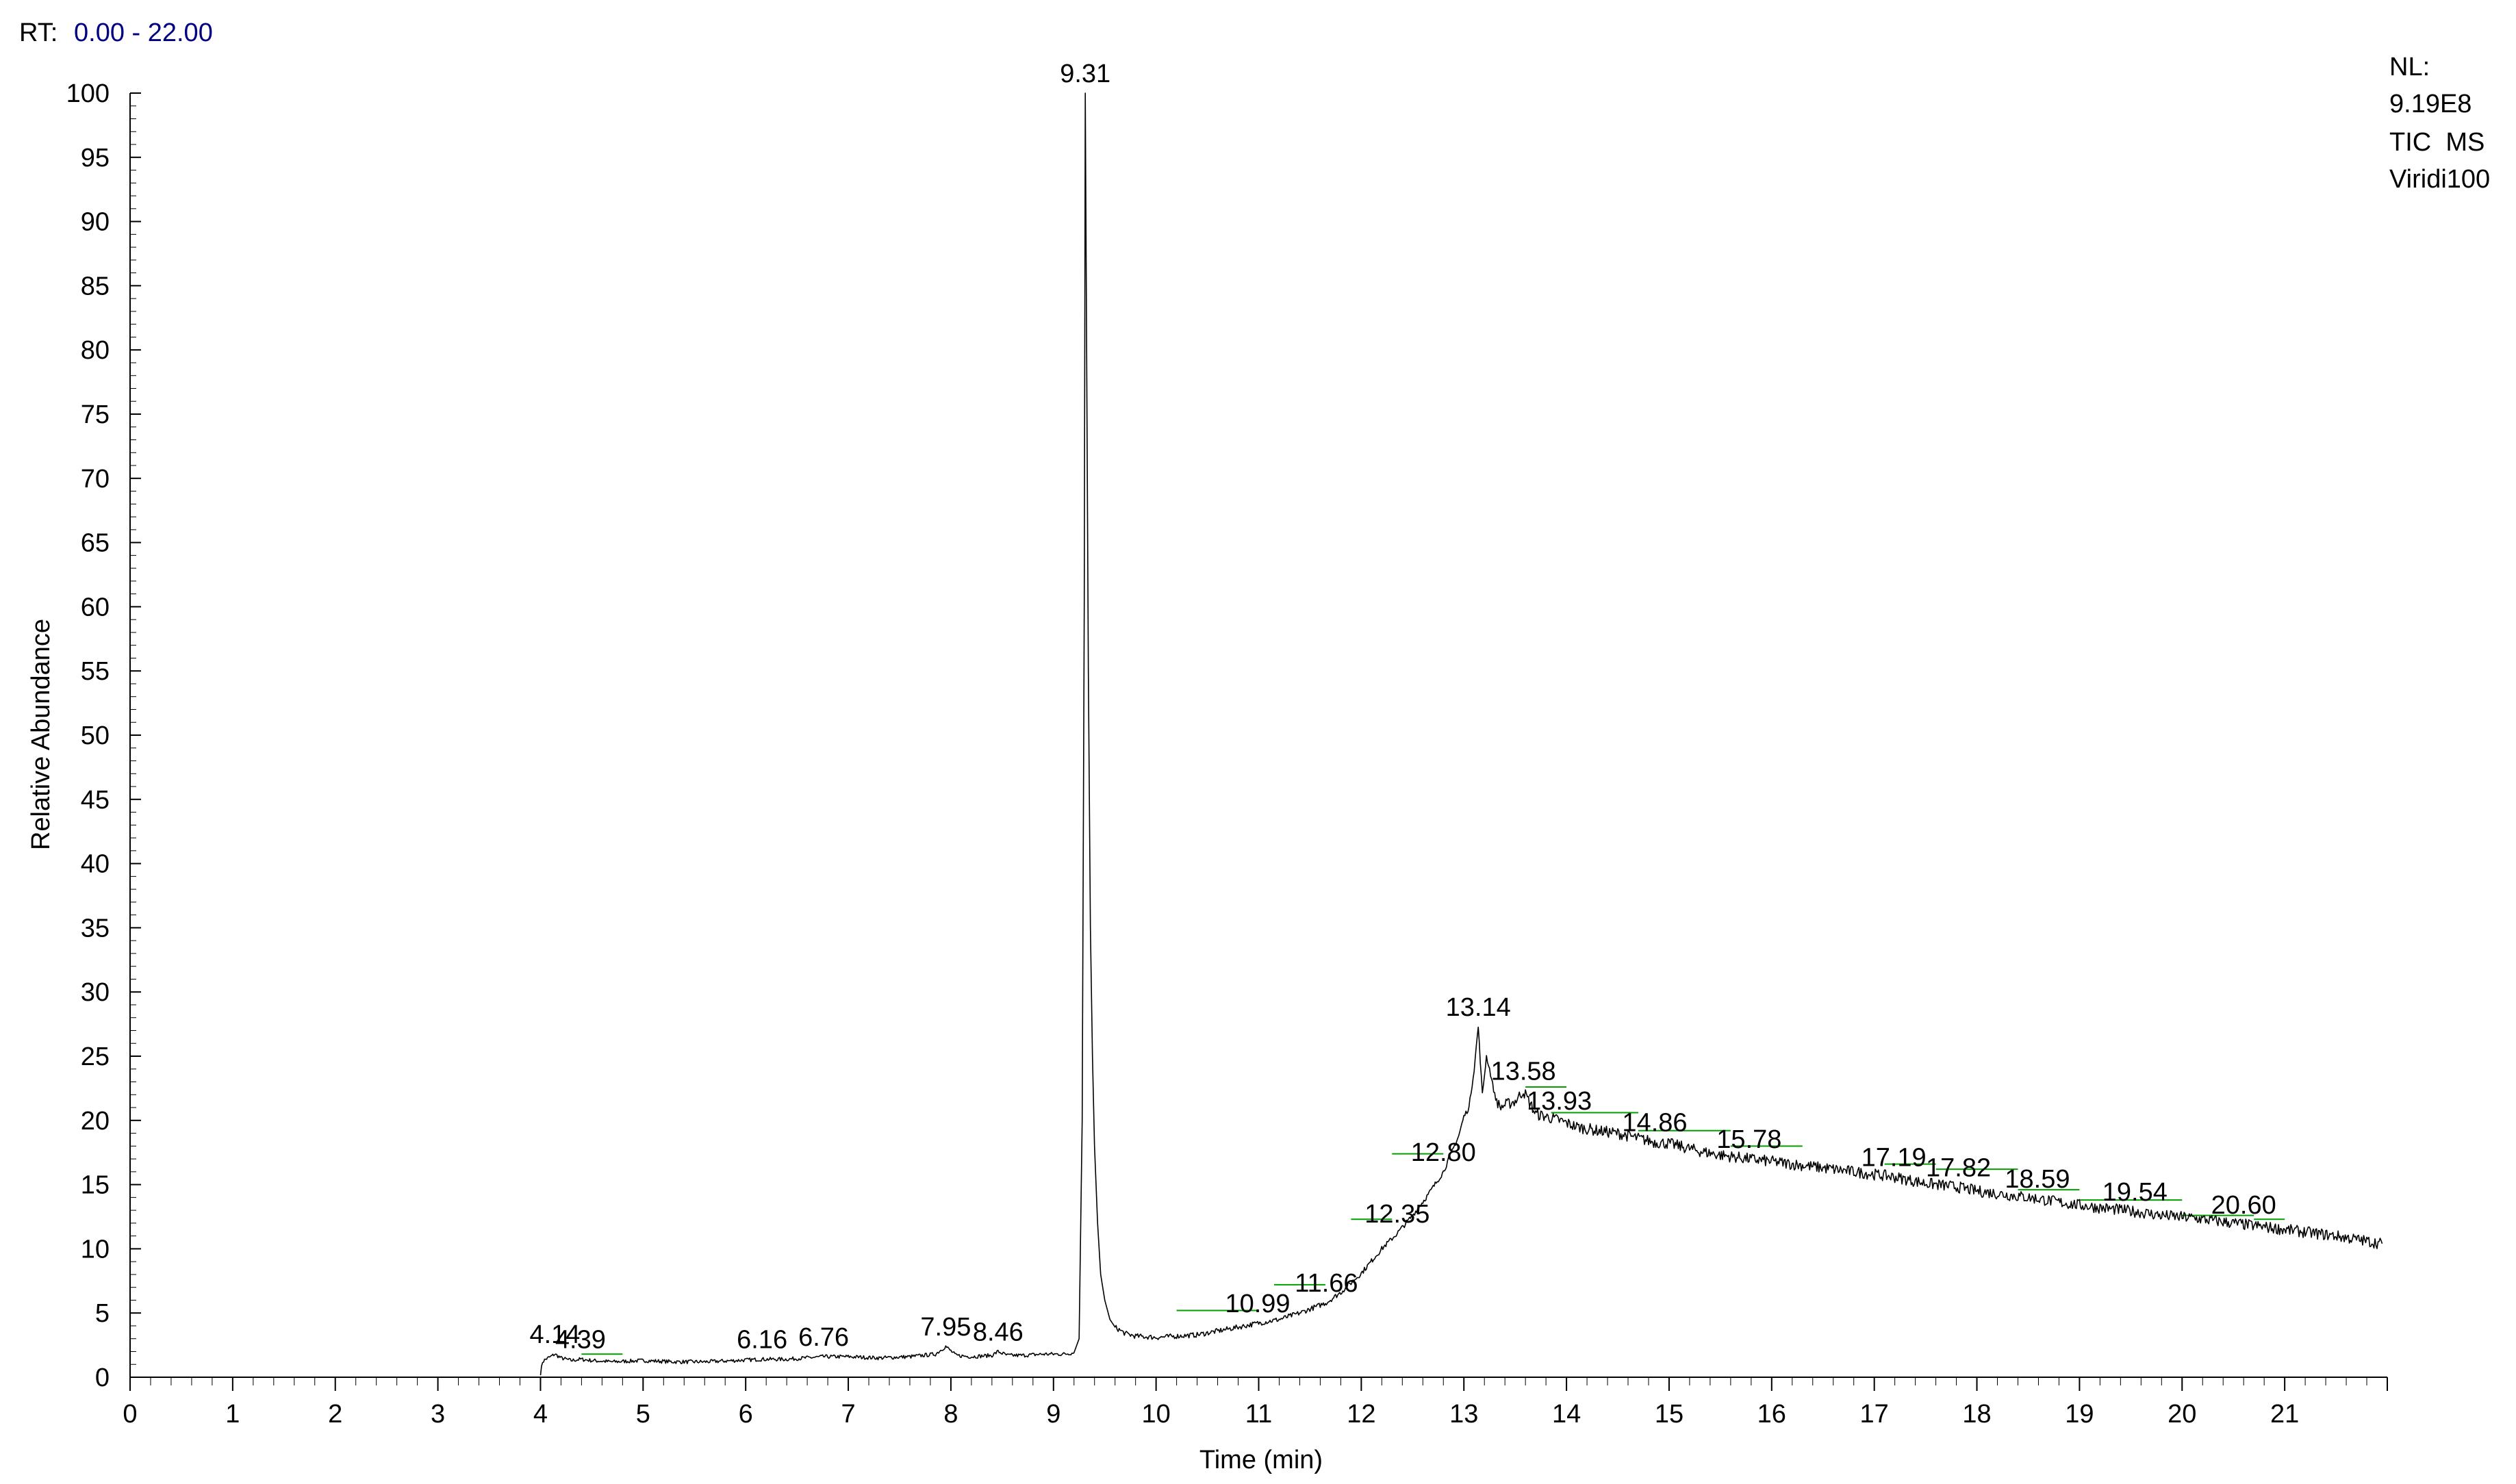  I want to click on peak-label: 12.35, so click(1396, 1214).